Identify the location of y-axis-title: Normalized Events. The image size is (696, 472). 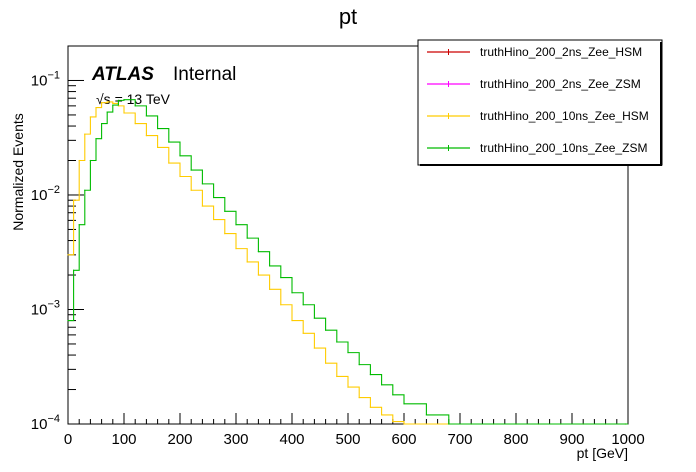
(18, 172).